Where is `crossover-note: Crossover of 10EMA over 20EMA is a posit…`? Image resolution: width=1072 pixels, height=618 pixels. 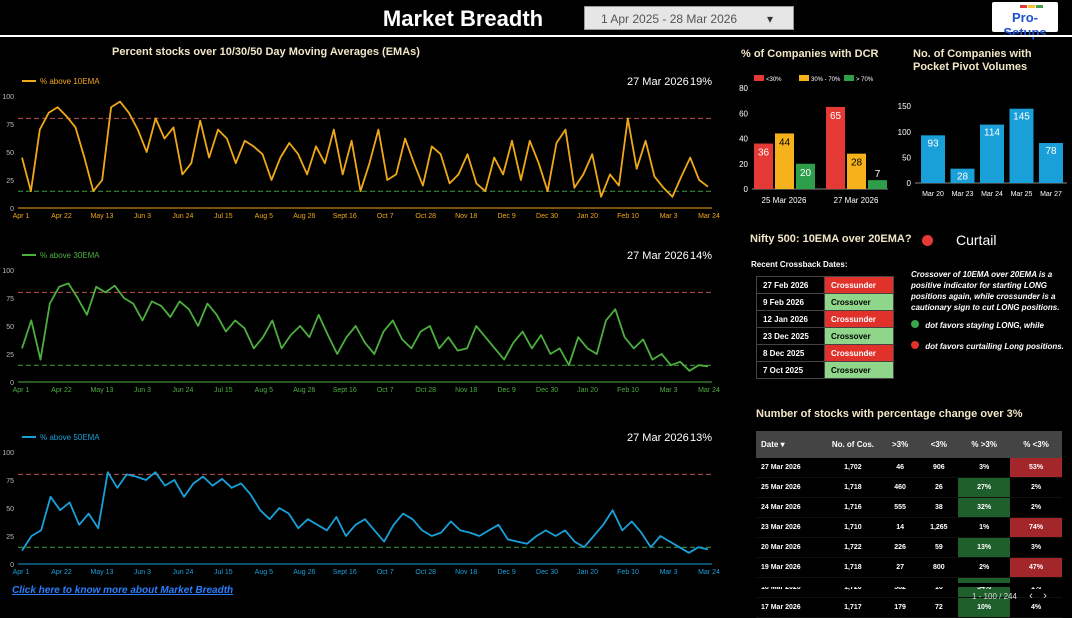 crossover-note: Crossover of 10EMA over 20EMA is a posit… is located at coordinates (988, 310).